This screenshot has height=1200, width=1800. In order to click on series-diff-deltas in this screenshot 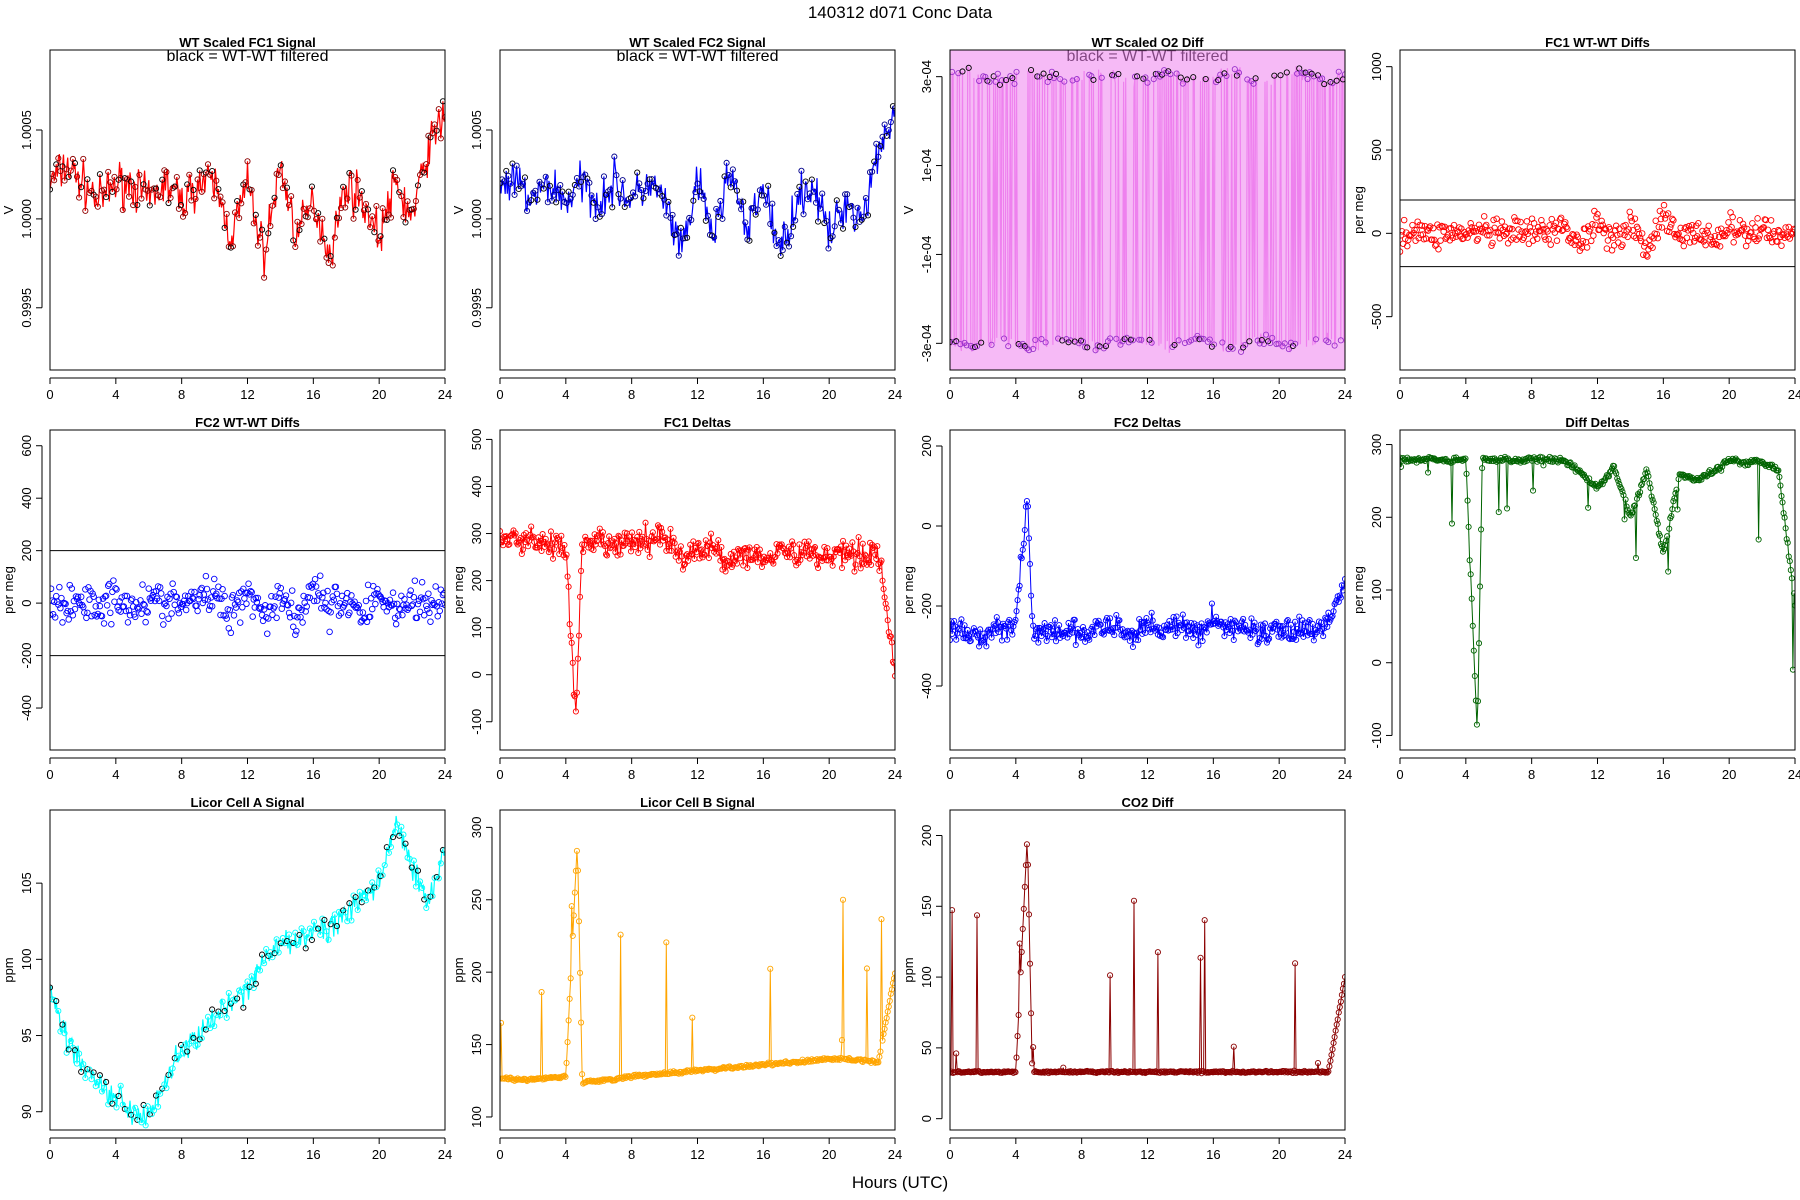, I will do `click(1597, 590)`.